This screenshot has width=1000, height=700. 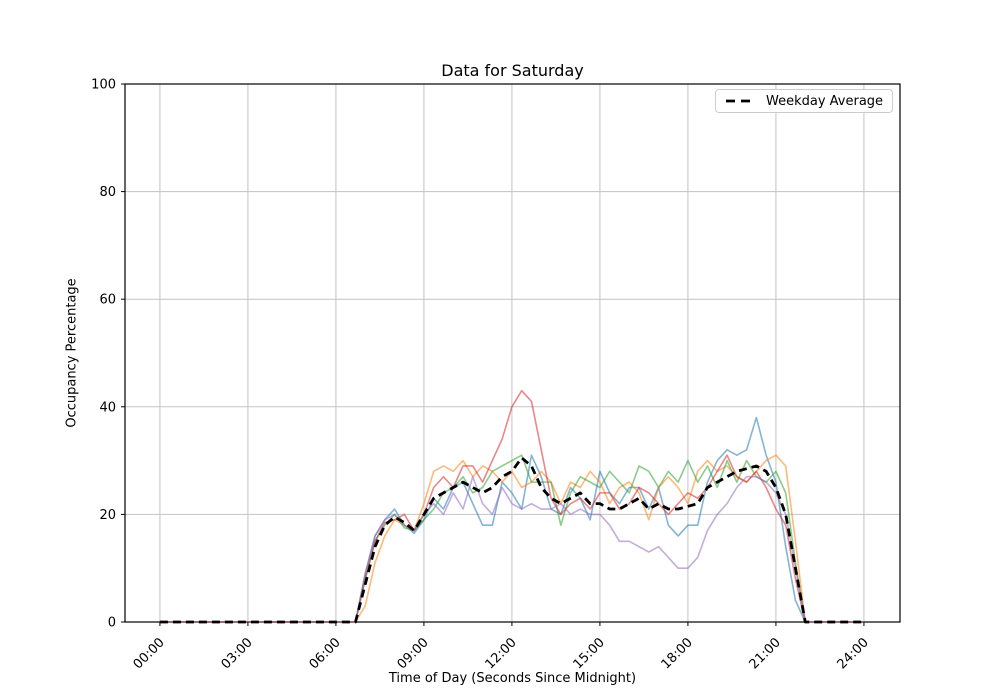 I want to click on x-tick-label: 24:00, so click(x=853, y=653).